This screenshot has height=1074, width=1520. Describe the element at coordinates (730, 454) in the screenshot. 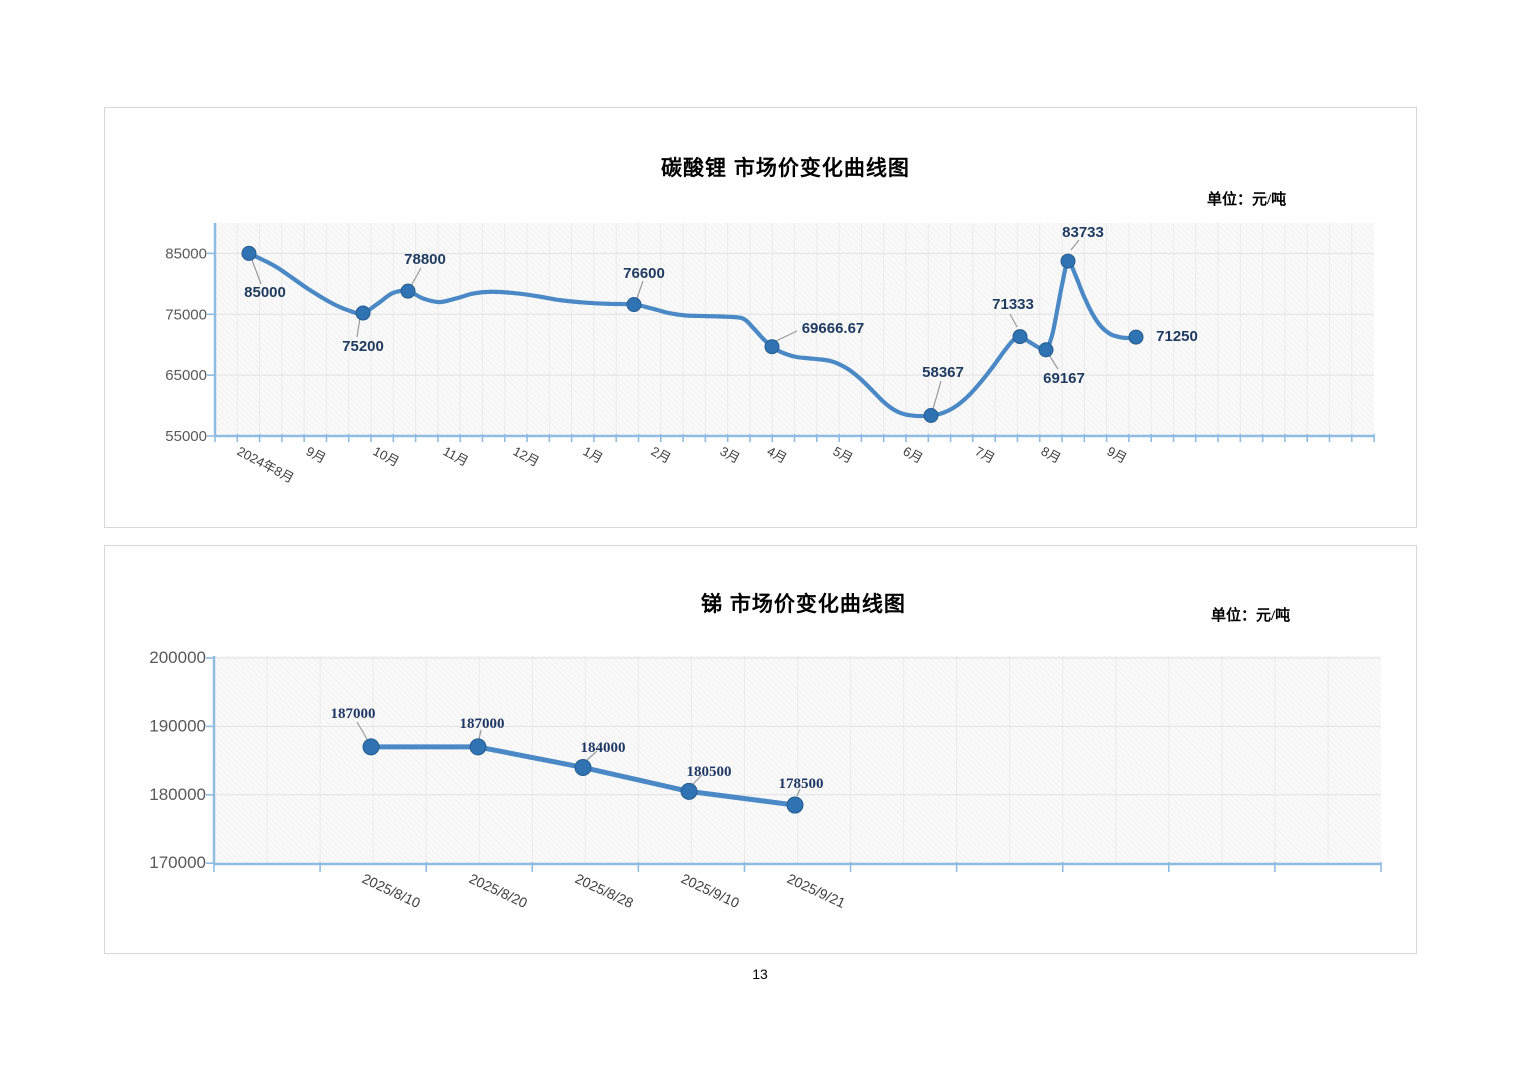

I see `x-category-label: 3月` at that location.